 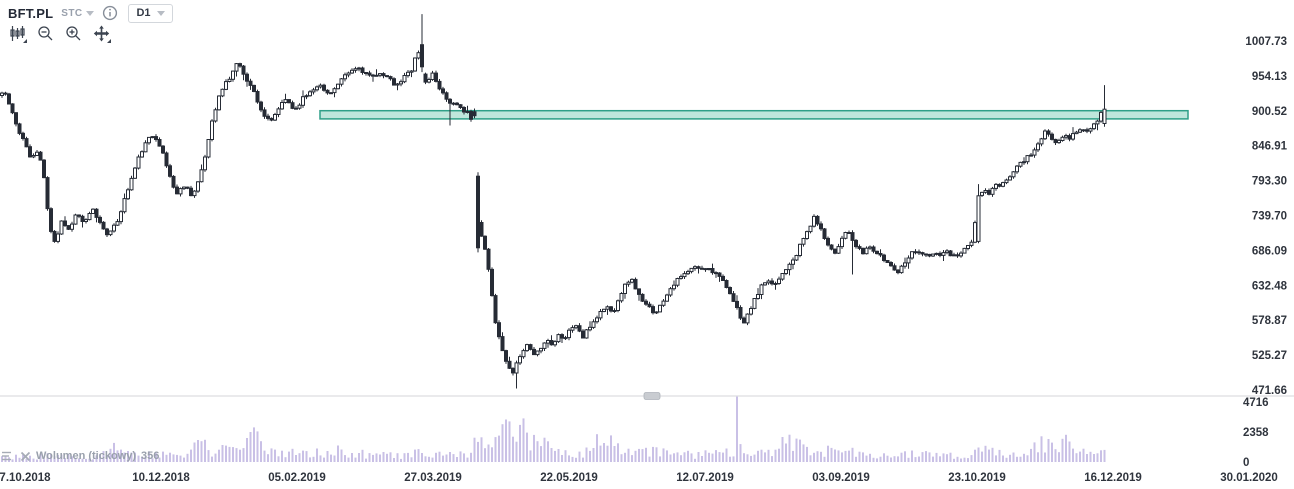 What do you see at coordinates (86, 456) in the screenshot?
I see `volume-indicator-label: Wolumen (tickowy)` at bounding box center [86, 456].